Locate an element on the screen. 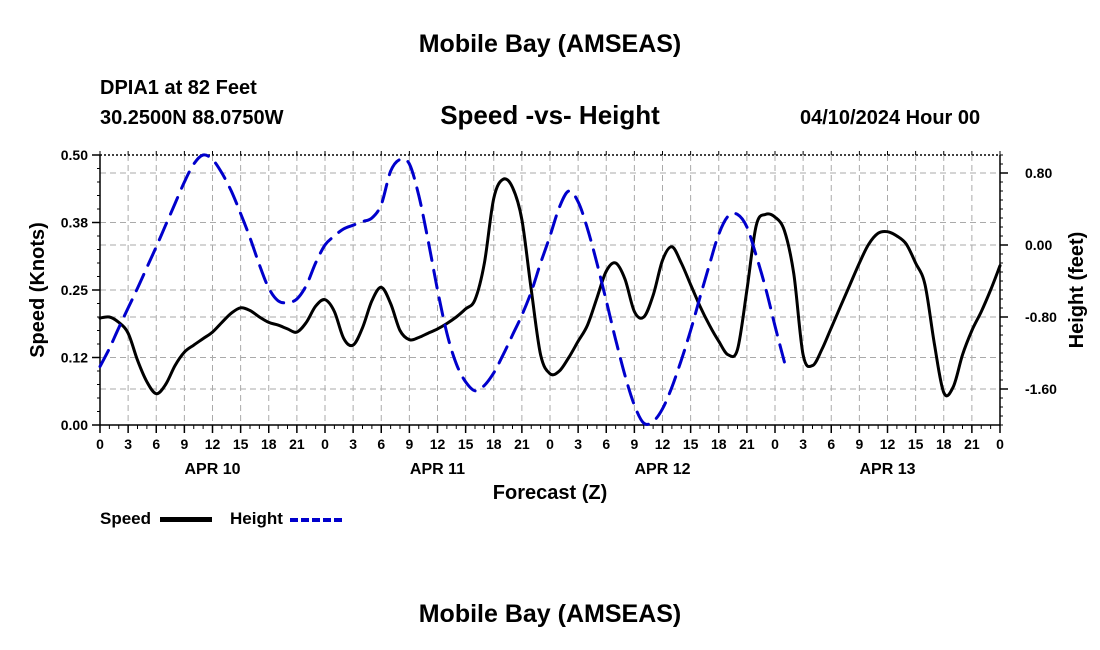 The image size is (1100, 650). chart-title-repeat: Mobile Bay (AMSEAS) is located at coordinates (550, 614).